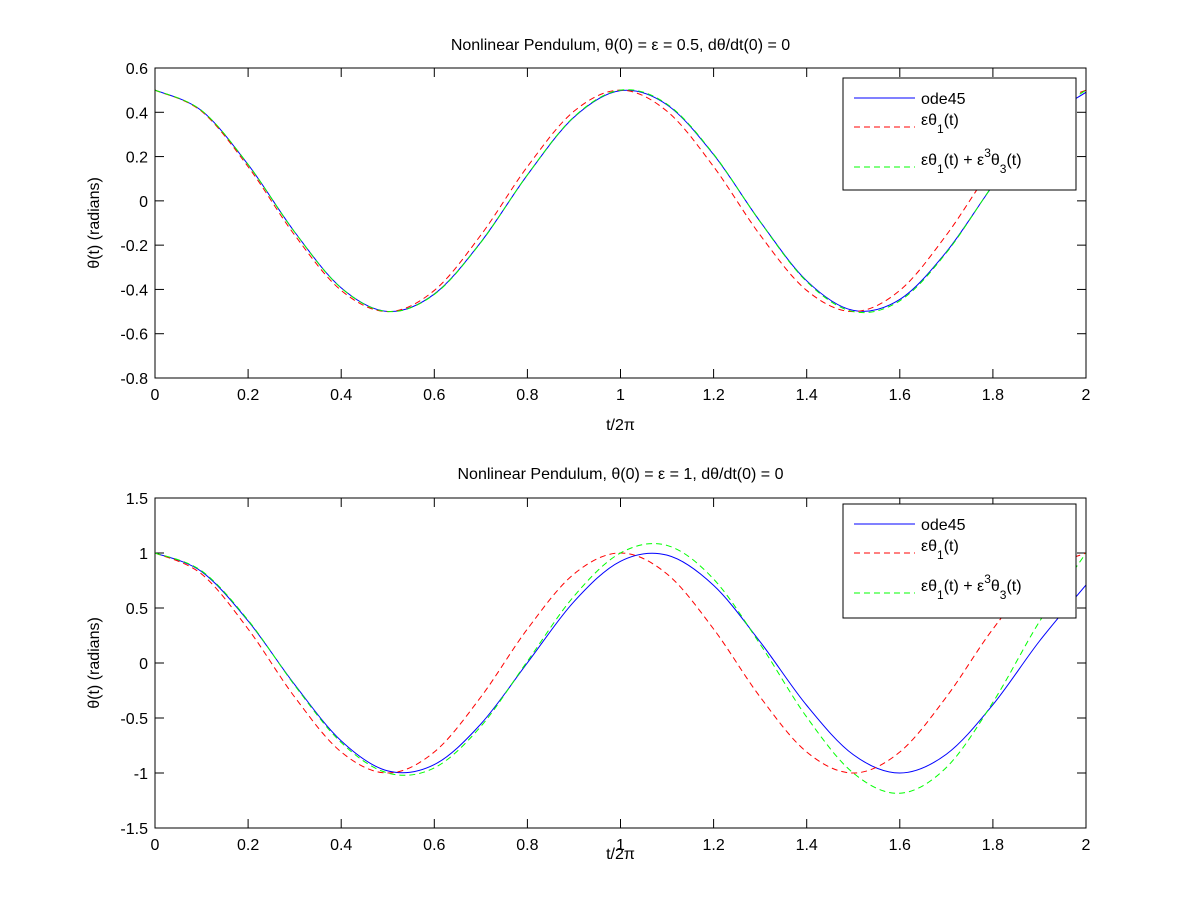 This screenshot has width=1200, height=906. I want to click on y-tick-label: 0.6, so click(137, 69).